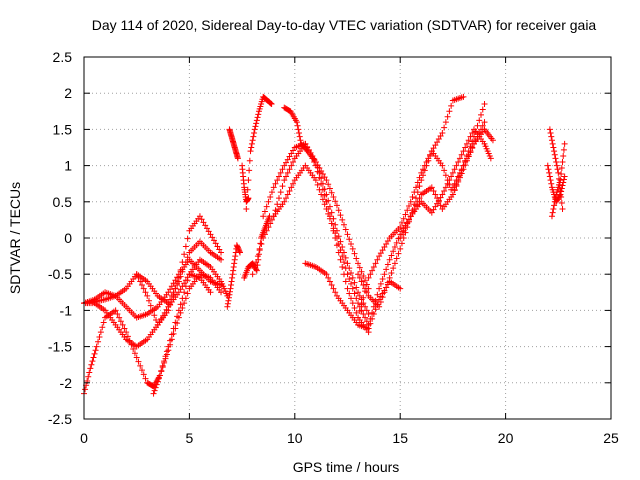 The image size is (640, 480). Describe the element at coordinates (15, 238) in the screenshot. I see `y-axis-label: SDTVAR / TECUs` at that location.